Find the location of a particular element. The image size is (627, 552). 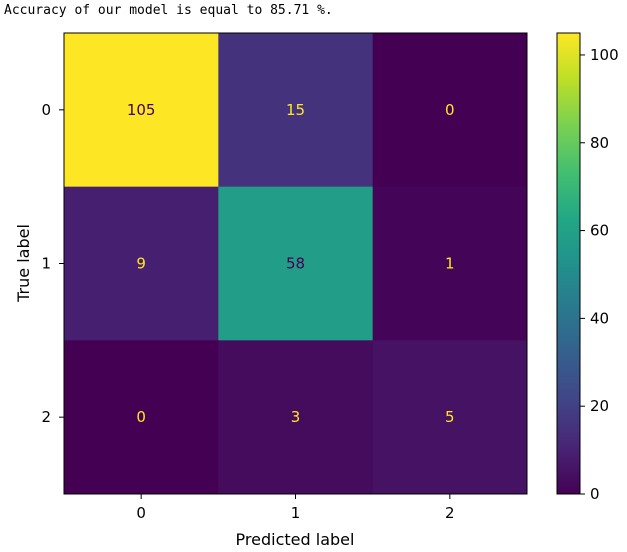

y-tick-label: 1 is located at coordinates (46, 264).